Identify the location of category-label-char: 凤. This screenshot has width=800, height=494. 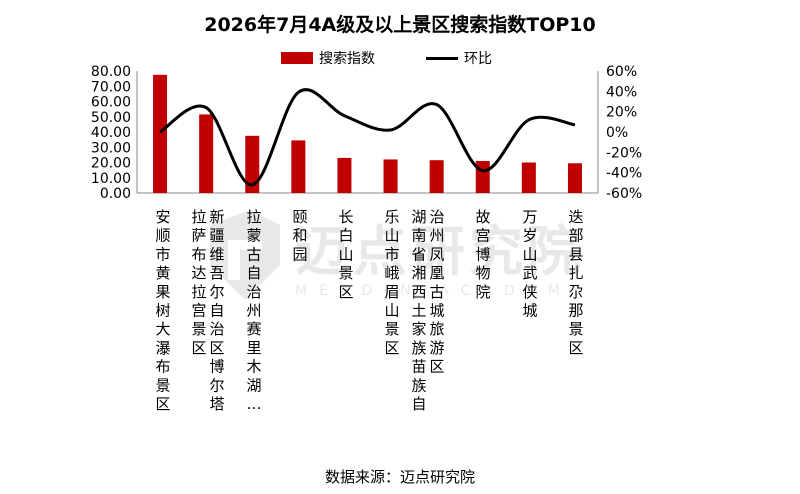
(436, 254).